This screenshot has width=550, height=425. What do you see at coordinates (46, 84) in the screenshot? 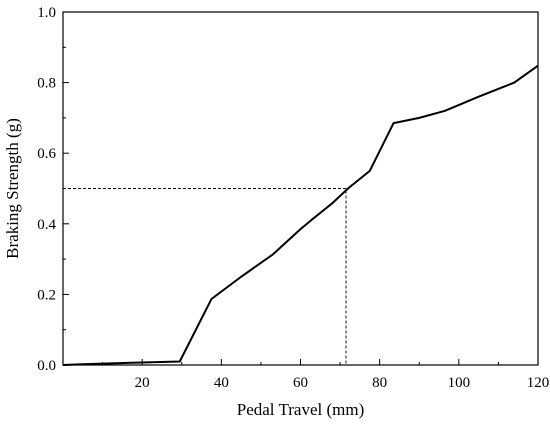
I see `y-tick-label: 0.8` at bounding box center [46, 84].